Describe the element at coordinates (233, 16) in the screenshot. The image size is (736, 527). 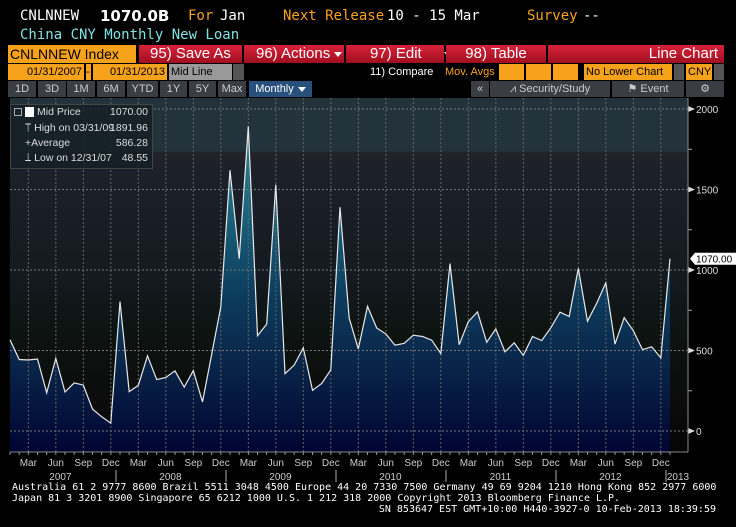
I see `for-value: Jan` at that location.